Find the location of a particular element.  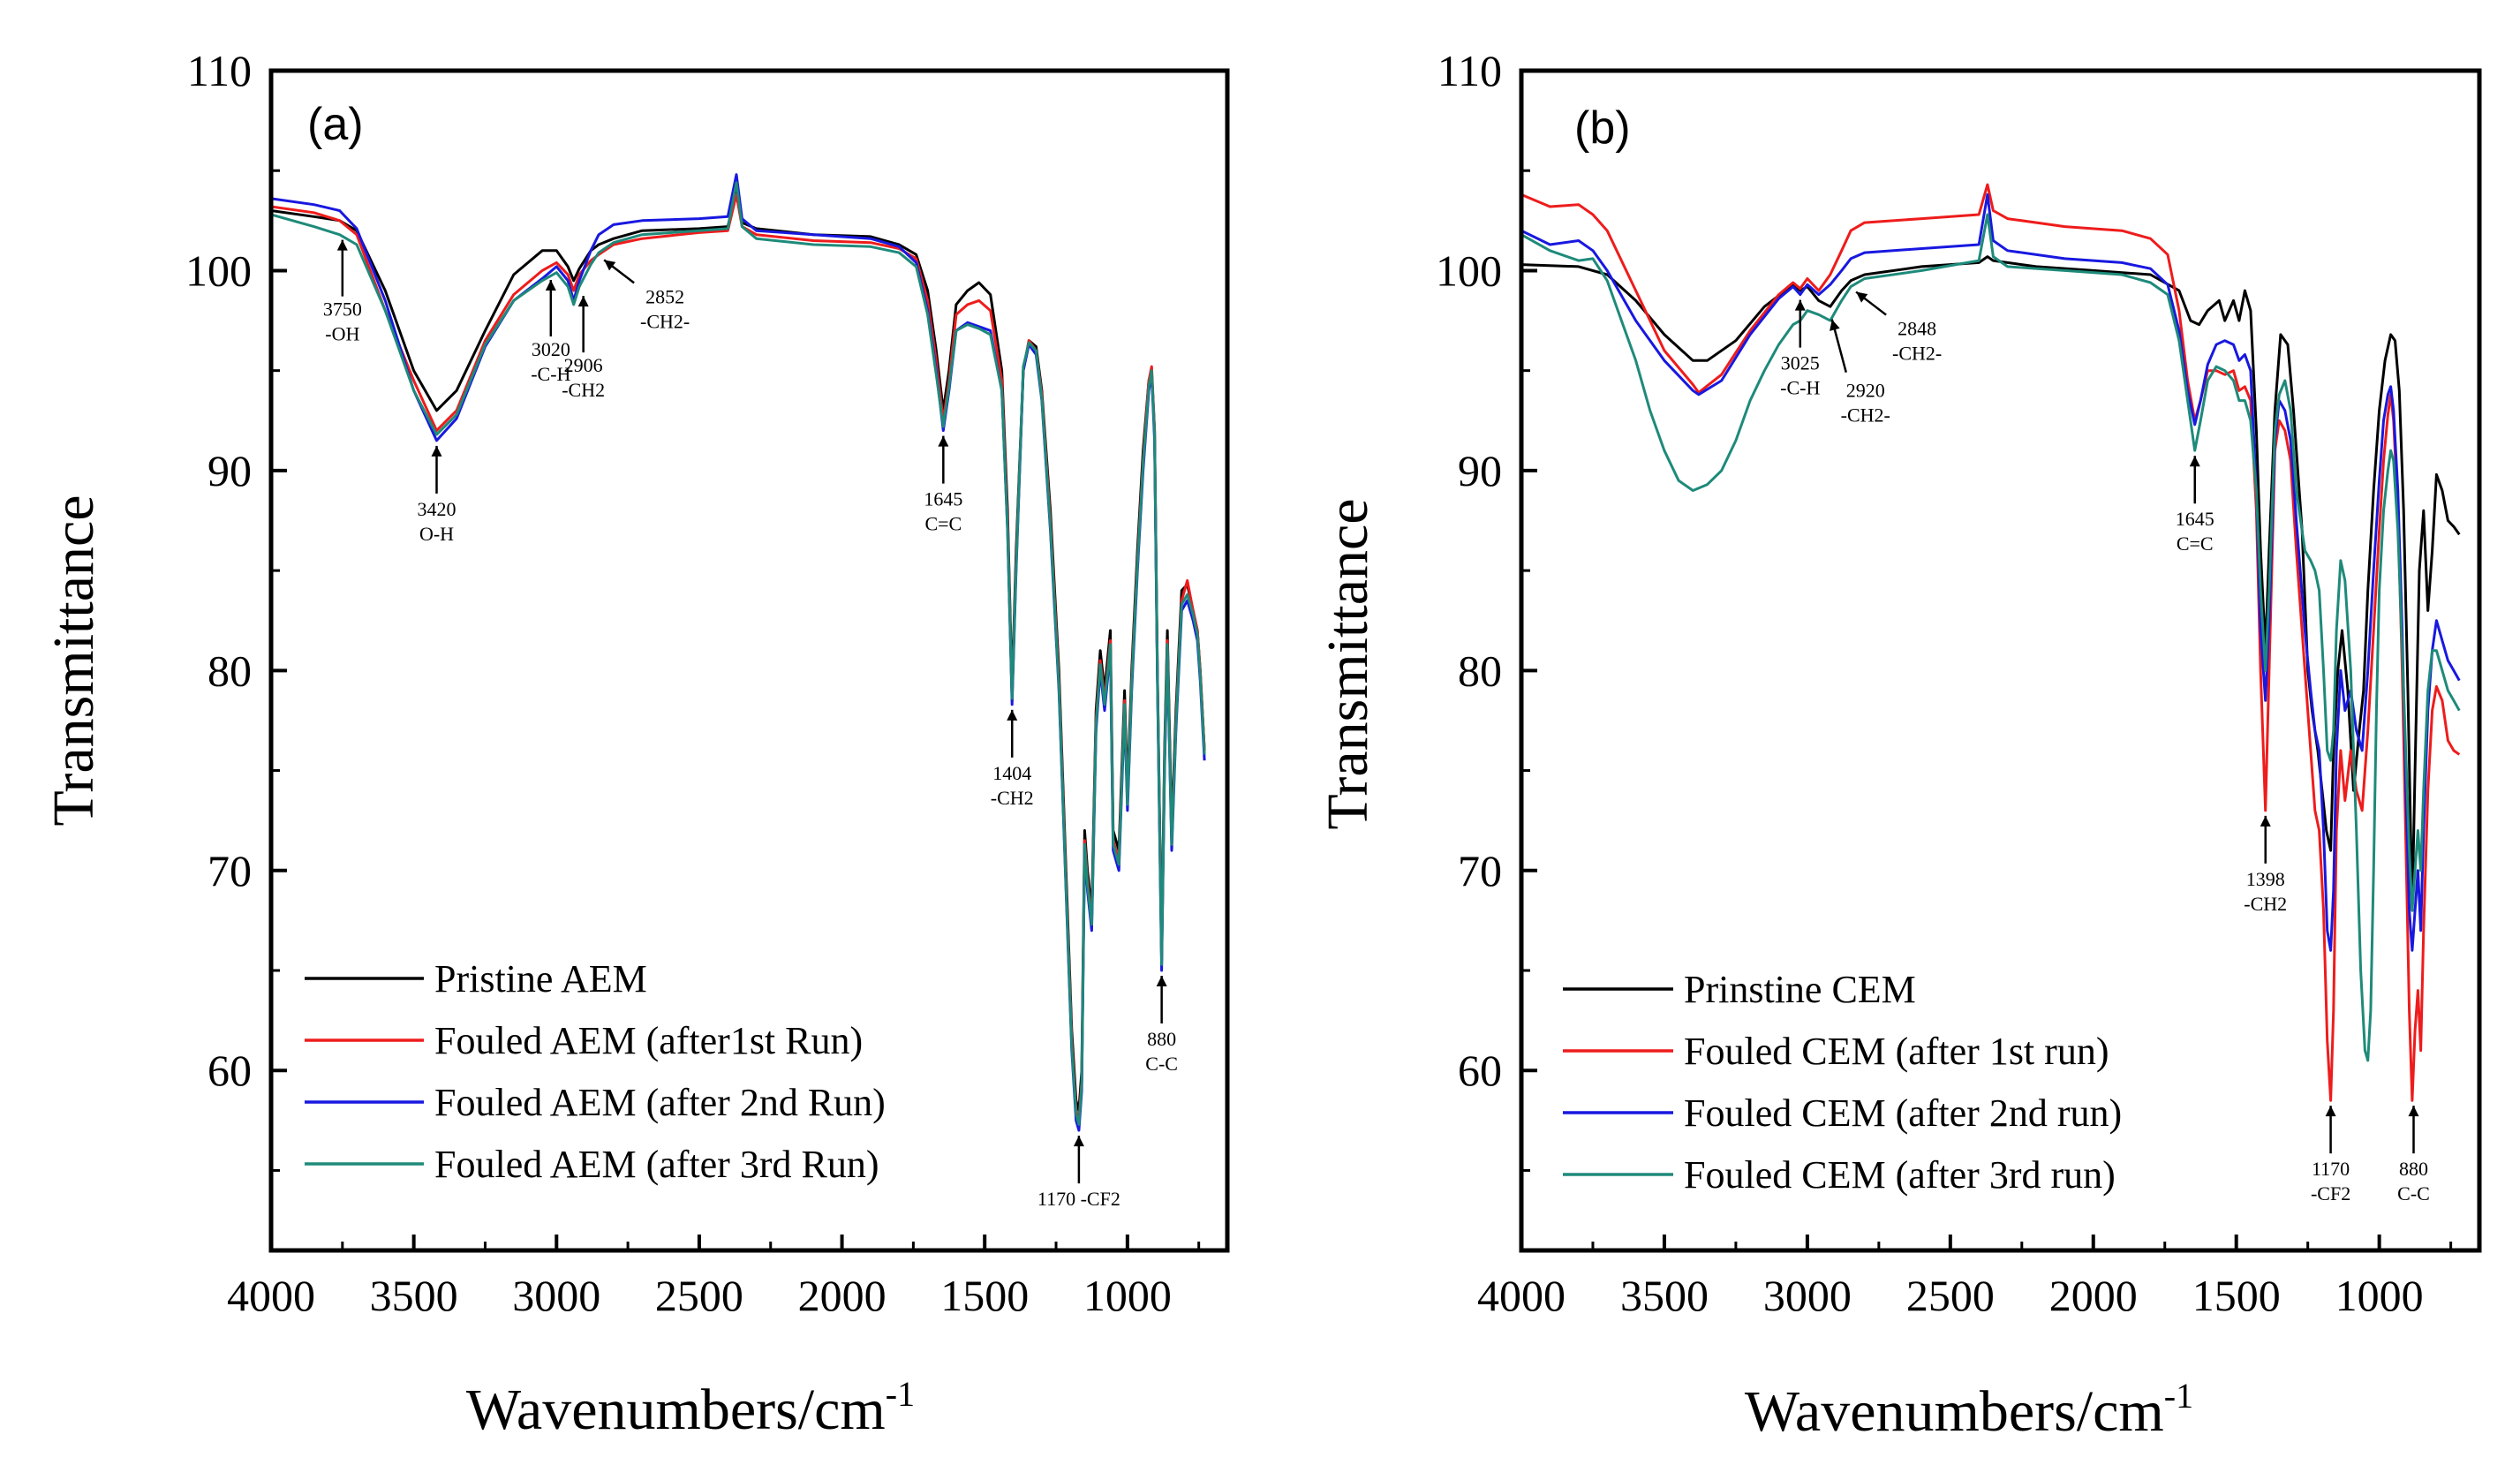

annotation-wavenumber: 1404 is located at coordinates (1011, 773).